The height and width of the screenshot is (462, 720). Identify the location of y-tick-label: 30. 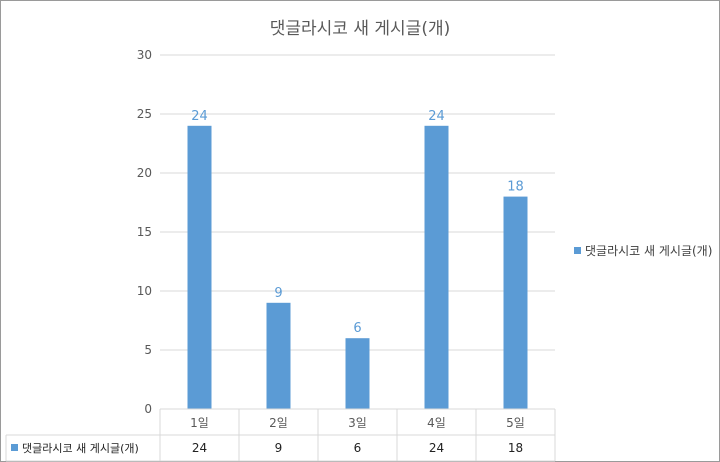
(144, 55).